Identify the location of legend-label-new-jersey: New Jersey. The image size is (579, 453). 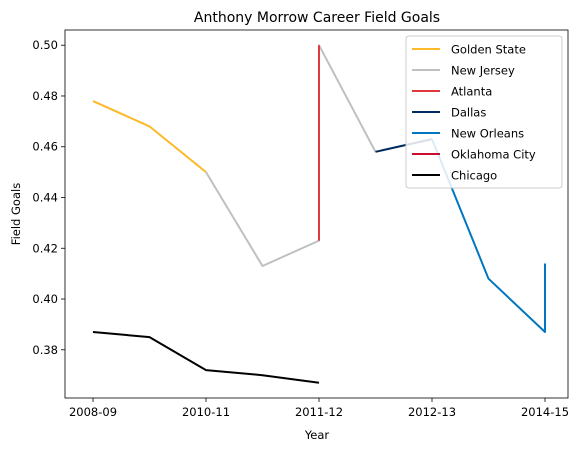
(483, 71).